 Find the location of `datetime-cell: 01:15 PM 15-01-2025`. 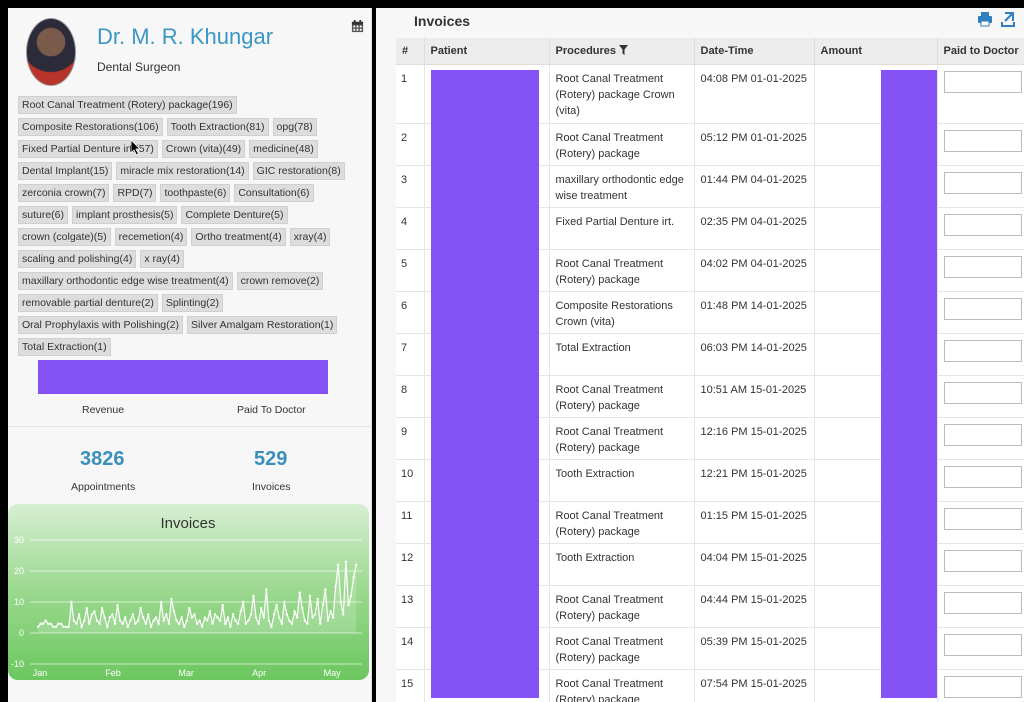

datetime-cell: 01:15 PM 15-01-2025 is located at coordinates (754, 522).